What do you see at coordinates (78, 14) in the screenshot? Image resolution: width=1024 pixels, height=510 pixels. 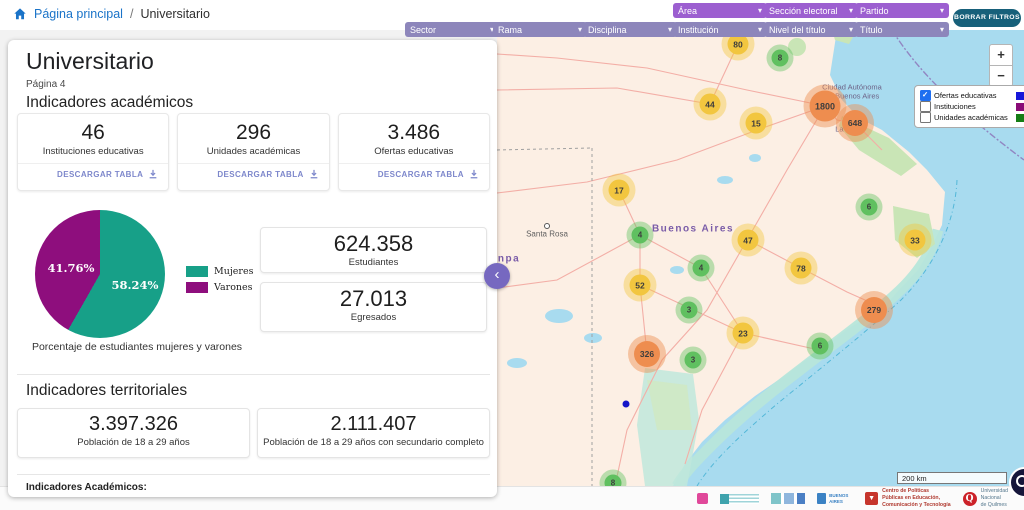 I see `breadcrumb-home-link: Página principal` at bounding box center [78, 14].